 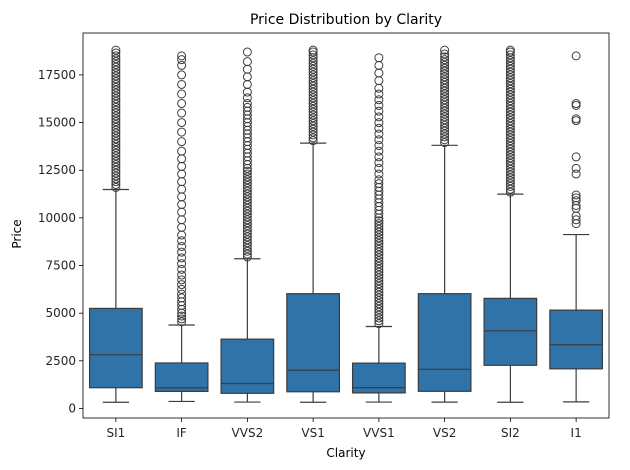 I want to click on y-tick-label: 2500, so click(x=60, y=361).